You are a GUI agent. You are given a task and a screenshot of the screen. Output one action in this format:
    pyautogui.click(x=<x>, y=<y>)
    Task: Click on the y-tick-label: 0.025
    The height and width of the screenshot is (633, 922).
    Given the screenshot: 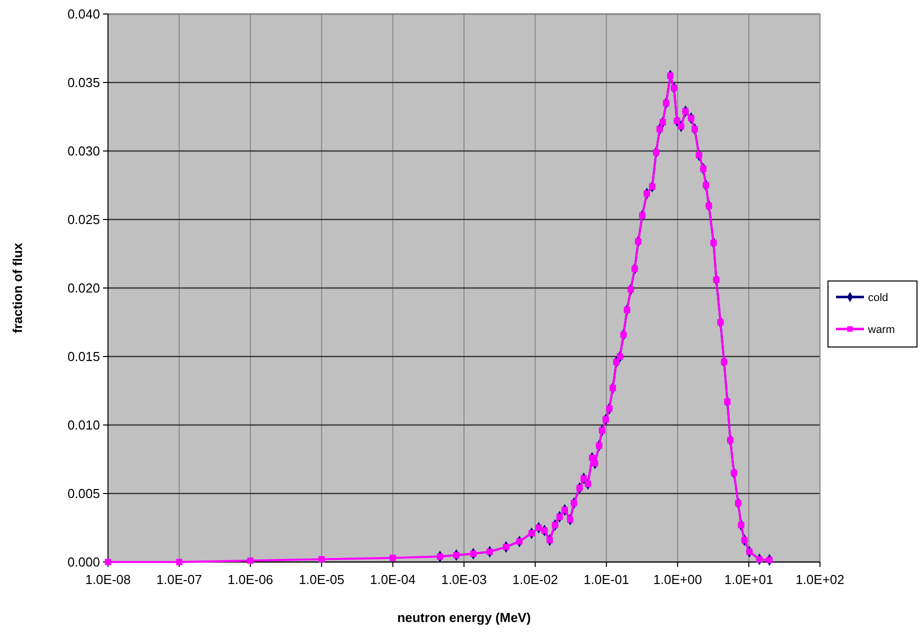 What is the action you would take?
    pyautogui.click(x=83, y=219)
    